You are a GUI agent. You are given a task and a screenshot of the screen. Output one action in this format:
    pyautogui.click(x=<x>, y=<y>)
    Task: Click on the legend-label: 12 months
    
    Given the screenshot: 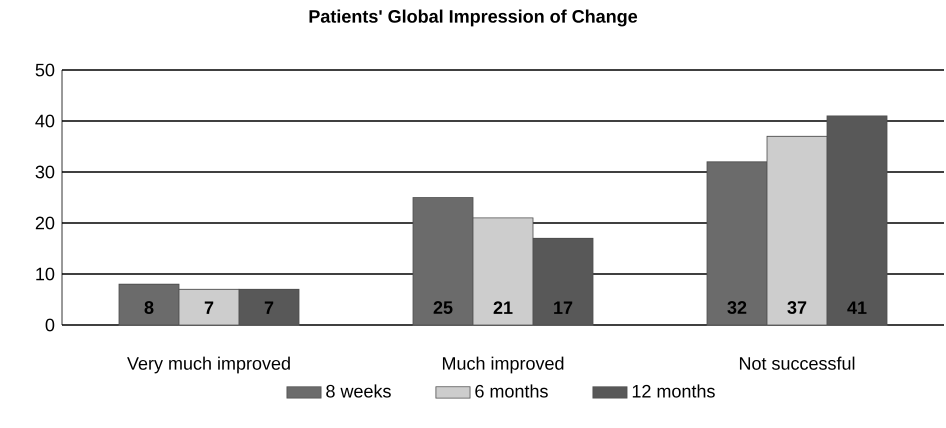 What is the action you would take?
    pyautogui.click(x=673, y=391)
    